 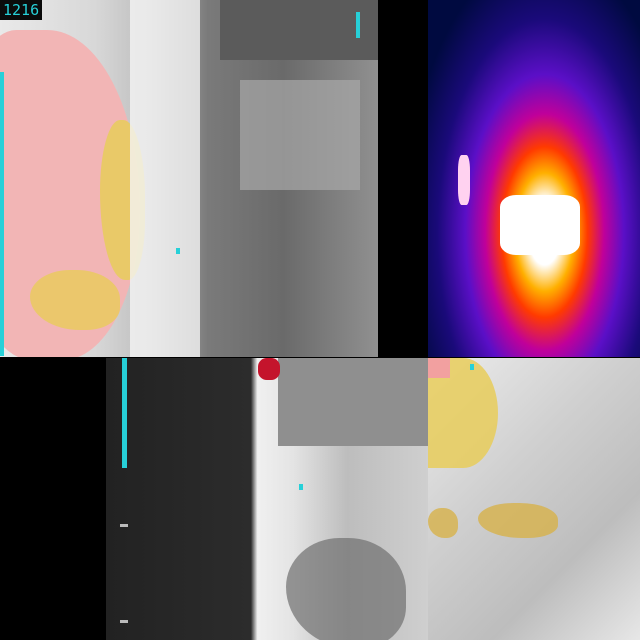 What do you see at coordinates (269, 369) in the screenshot?
I see `hot-spot-region` at bounding box center [269, 369].